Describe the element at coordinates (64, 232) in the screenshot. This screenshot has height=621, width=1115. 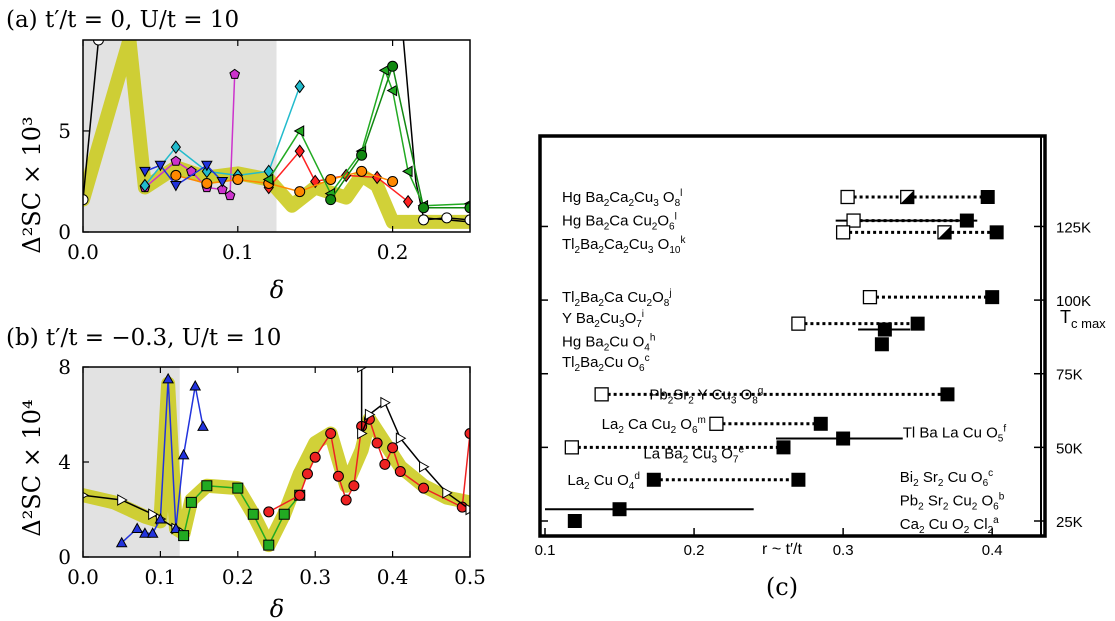
I see `panel-a-ytick-label: 0` at that location.